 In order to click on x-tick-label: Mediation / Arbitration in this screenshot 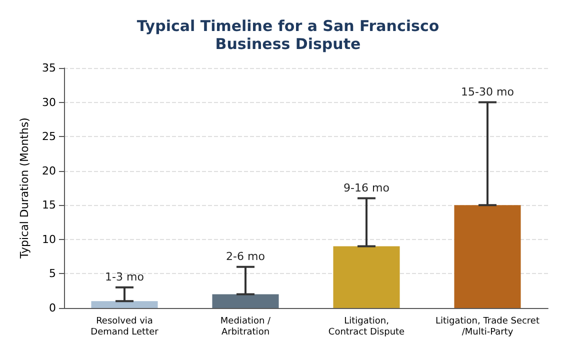, I will do `click(246, 327)`.